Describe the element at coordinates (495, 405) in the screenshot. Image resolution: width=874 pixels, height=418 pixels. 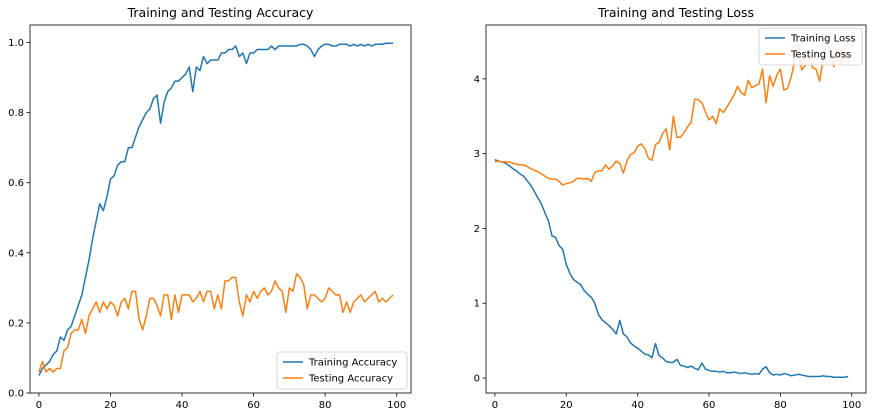
I see `loss-x-tick-label: 0` at that location.